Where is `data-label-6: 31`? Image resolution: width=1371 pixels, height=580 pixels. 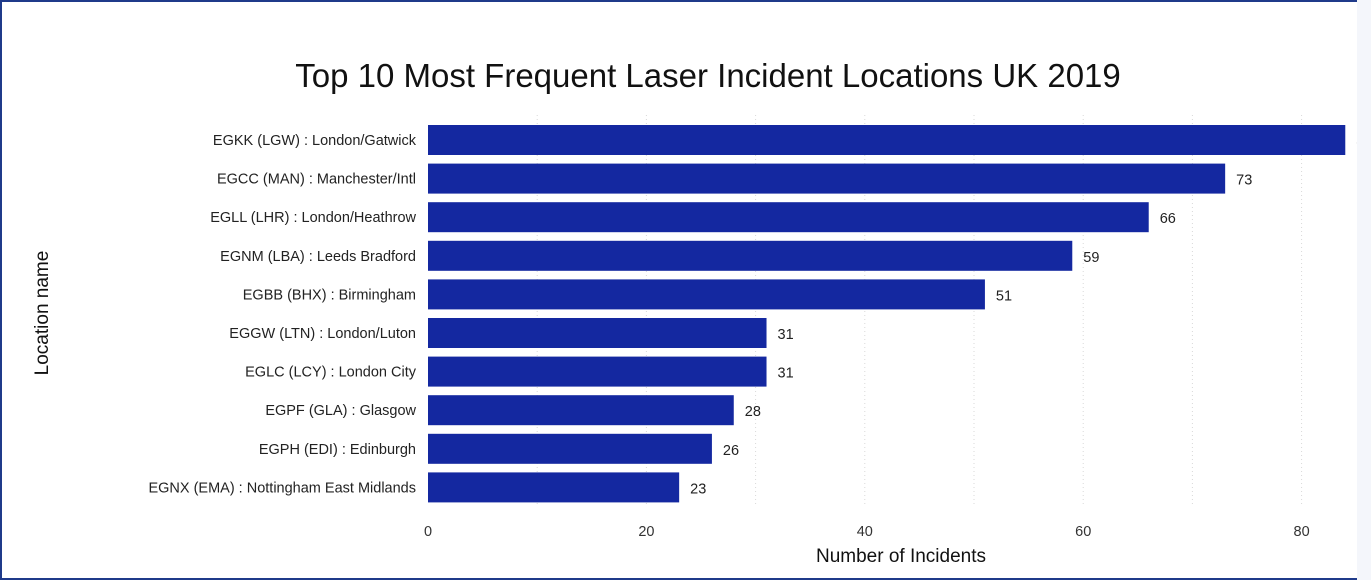
data-label-6: 31 is located at coordinates (786, 335).